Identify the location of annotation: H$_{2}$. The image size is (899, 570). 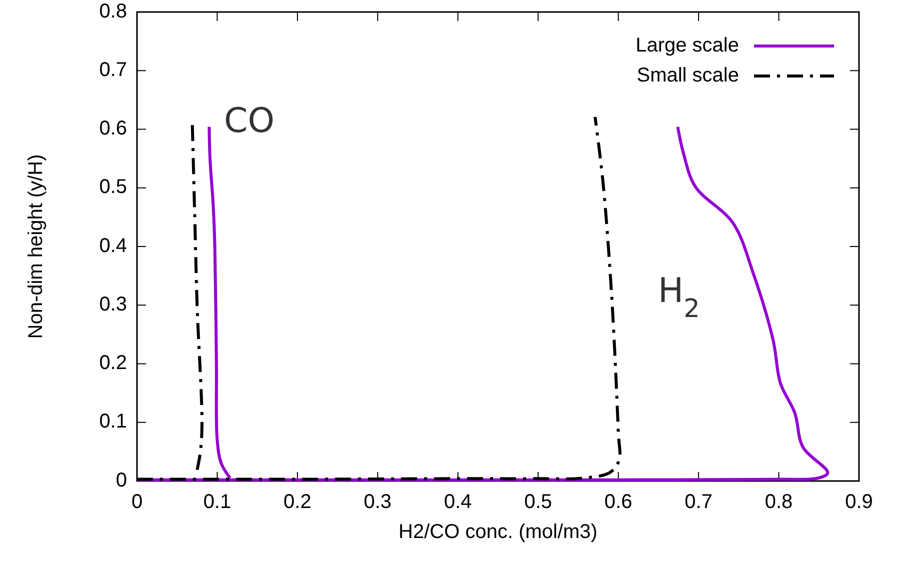
(679, 297).